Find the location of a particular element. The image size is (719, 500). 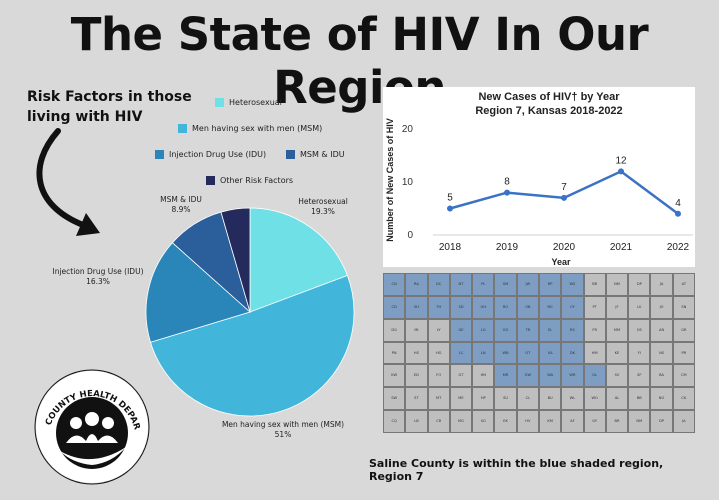

county-lv: LV is located at coordinates (639, 307).